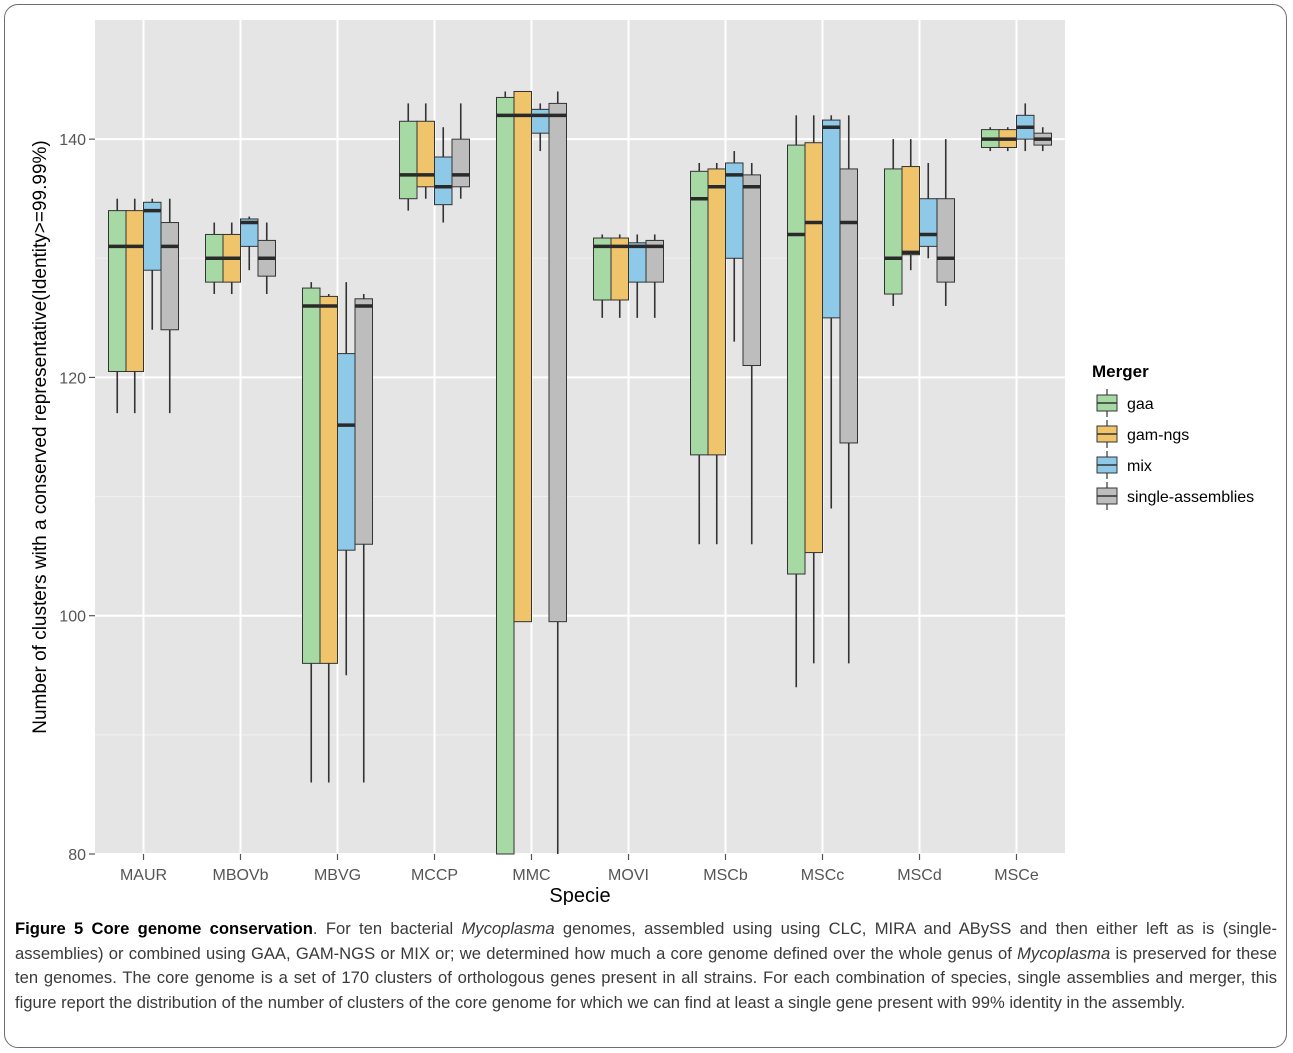 Image resolution: width=1293 pixels, height=1053 pixels. I want to click on box-single-assemblies-MSCc, so click(848, 389).